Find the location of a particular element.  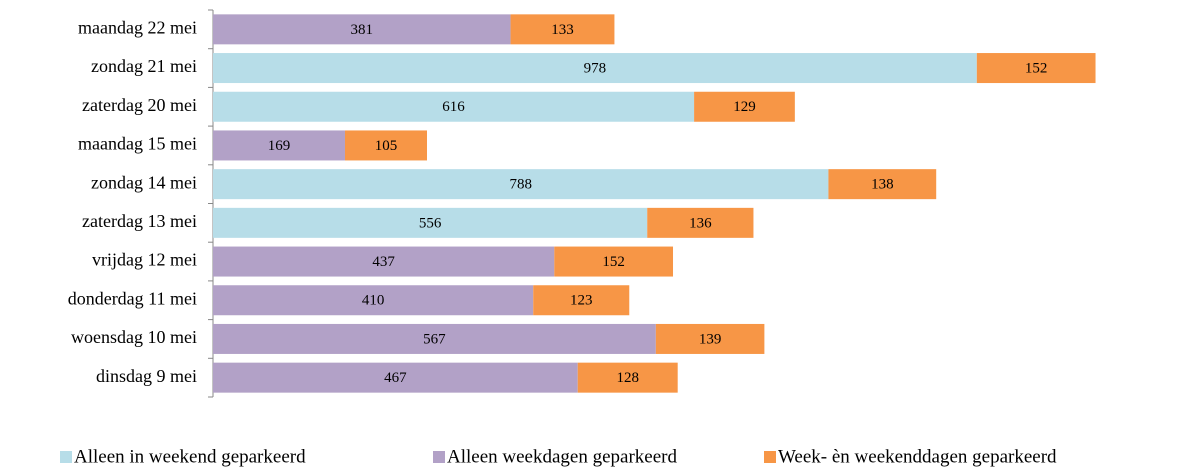

data-label: 410 is located at coordinates (373, 301).